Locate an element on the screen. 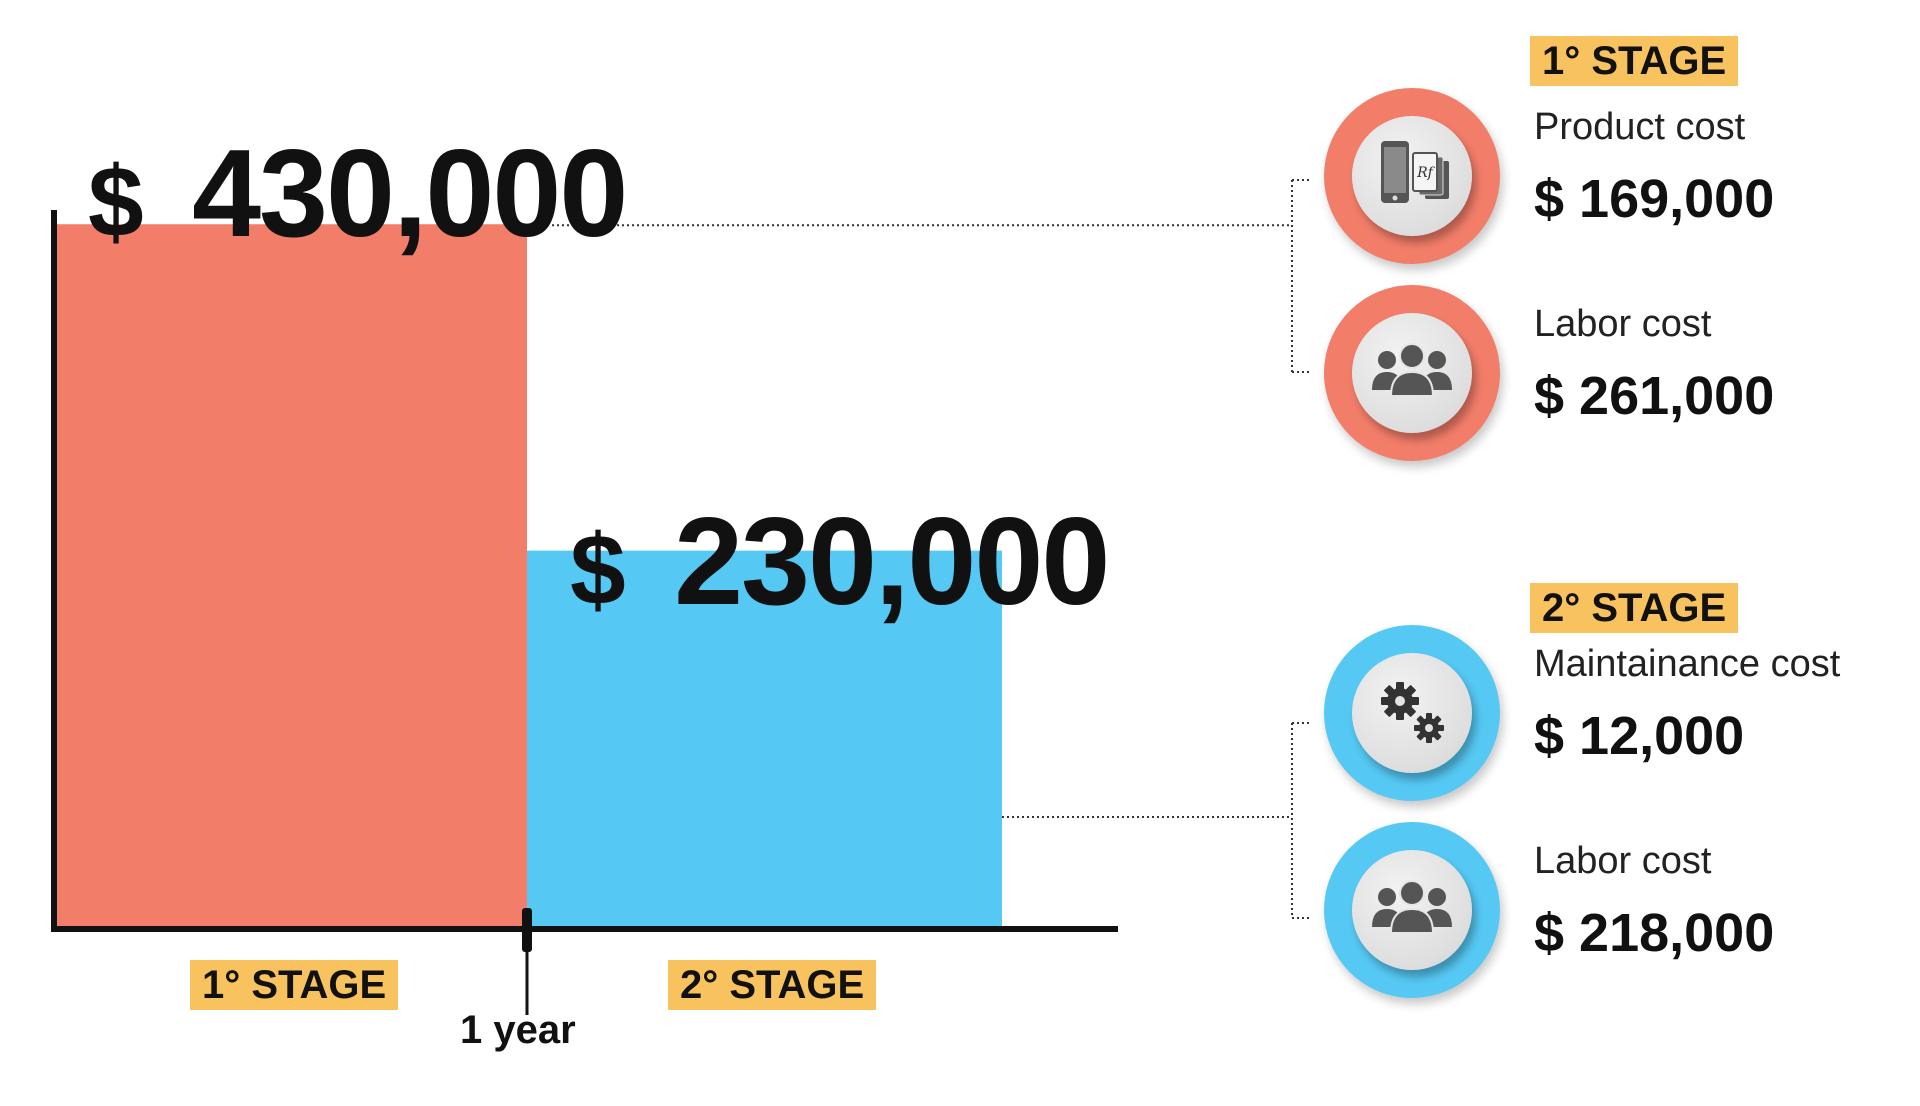 The width and height of the screenshot is (1920, 1106). x-tick-label-stage-2: 2° STAGE is located at coordinates (772, 985).